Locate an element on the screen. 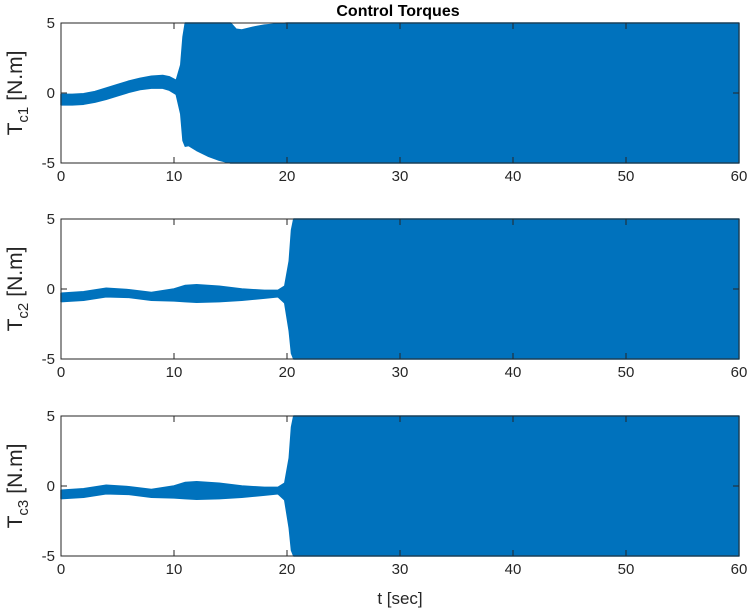  y-axis-label-subscript: c2 is located at coordinates (23, 311).